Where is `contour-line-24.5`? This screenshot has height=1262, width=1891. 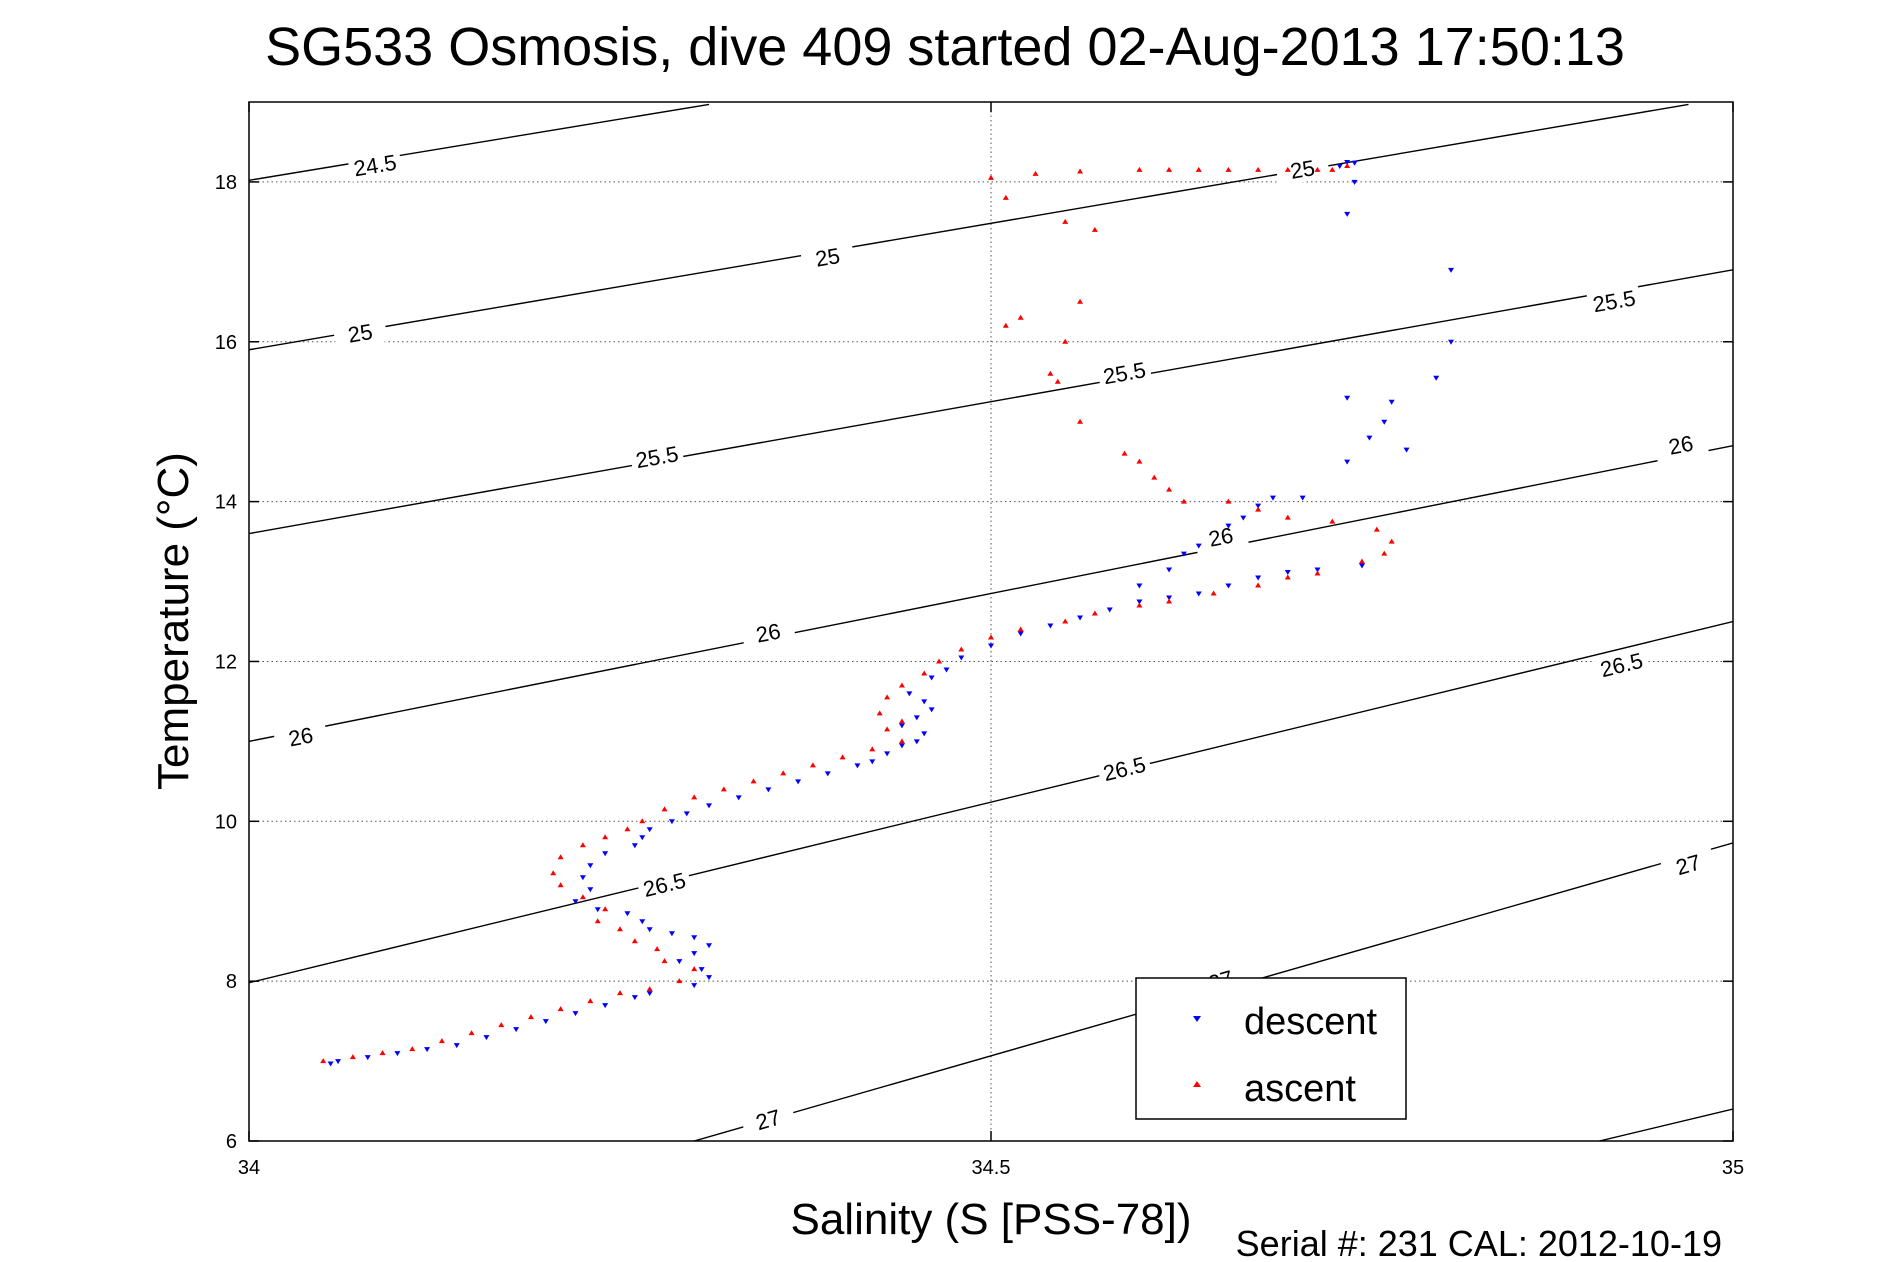 contour-line-24.5 is located at coordinates (479, 142).